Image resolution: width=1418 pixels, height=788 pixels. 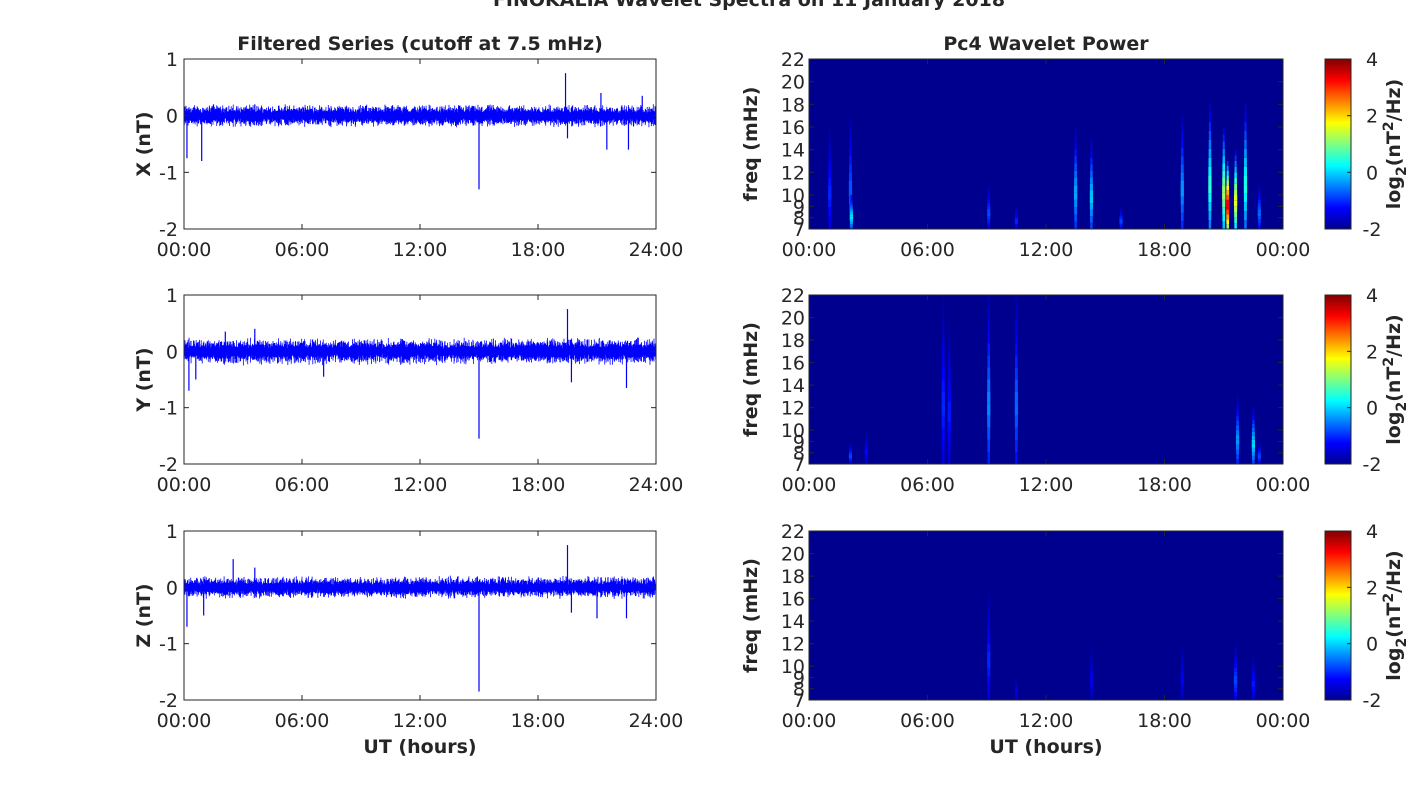 I want to click on colorbar-tick-label: 2, so click(x=1372, y=352).